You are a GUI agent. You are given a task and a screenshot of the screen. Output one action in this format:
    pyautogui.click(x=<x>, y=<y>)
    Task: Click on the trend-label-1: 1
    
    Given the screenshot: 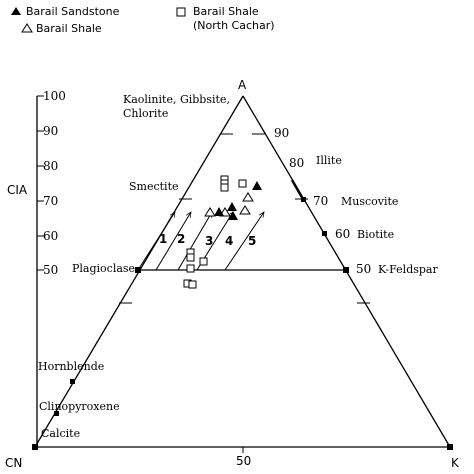 What is the action you would take?
    pyautogui.click(x=163, y=239)
    